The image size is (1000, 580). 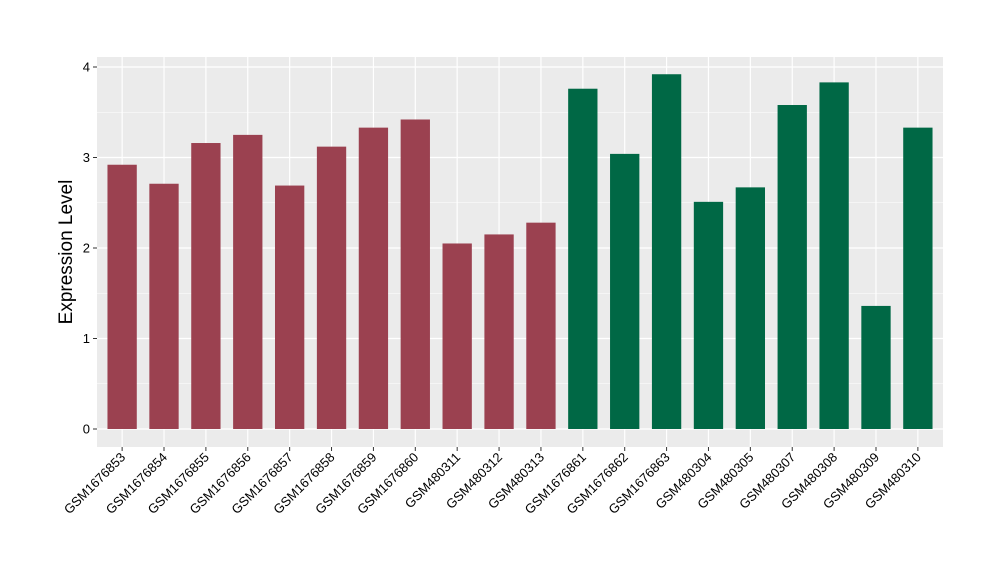 I want to click on bar-GSM480313, so click(x=541, y=325).